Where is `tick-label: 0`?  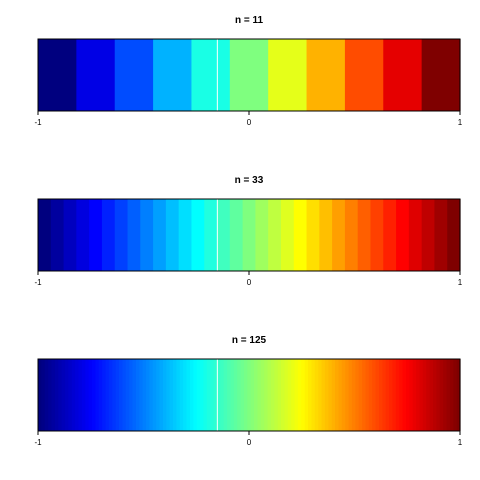 tick-label: 0 is located at coordinates (249, 122).